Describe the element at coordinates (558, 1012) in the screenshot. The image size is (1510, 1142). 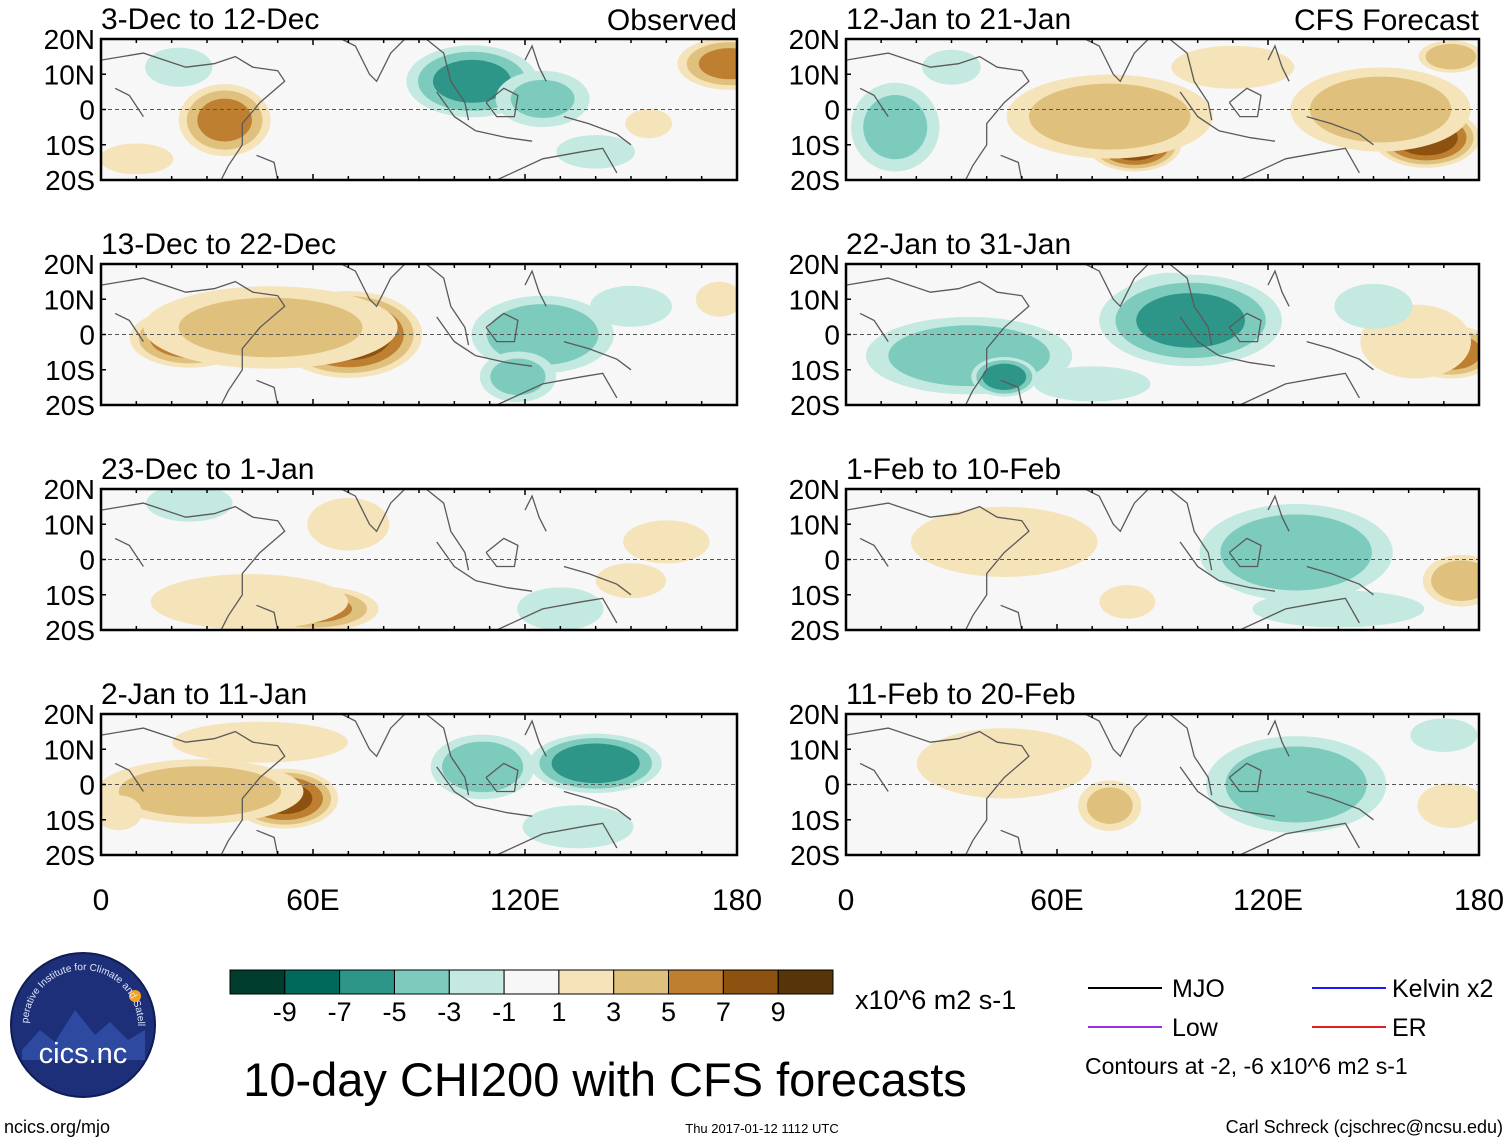
I see `colorbar-label: 1` at that location.